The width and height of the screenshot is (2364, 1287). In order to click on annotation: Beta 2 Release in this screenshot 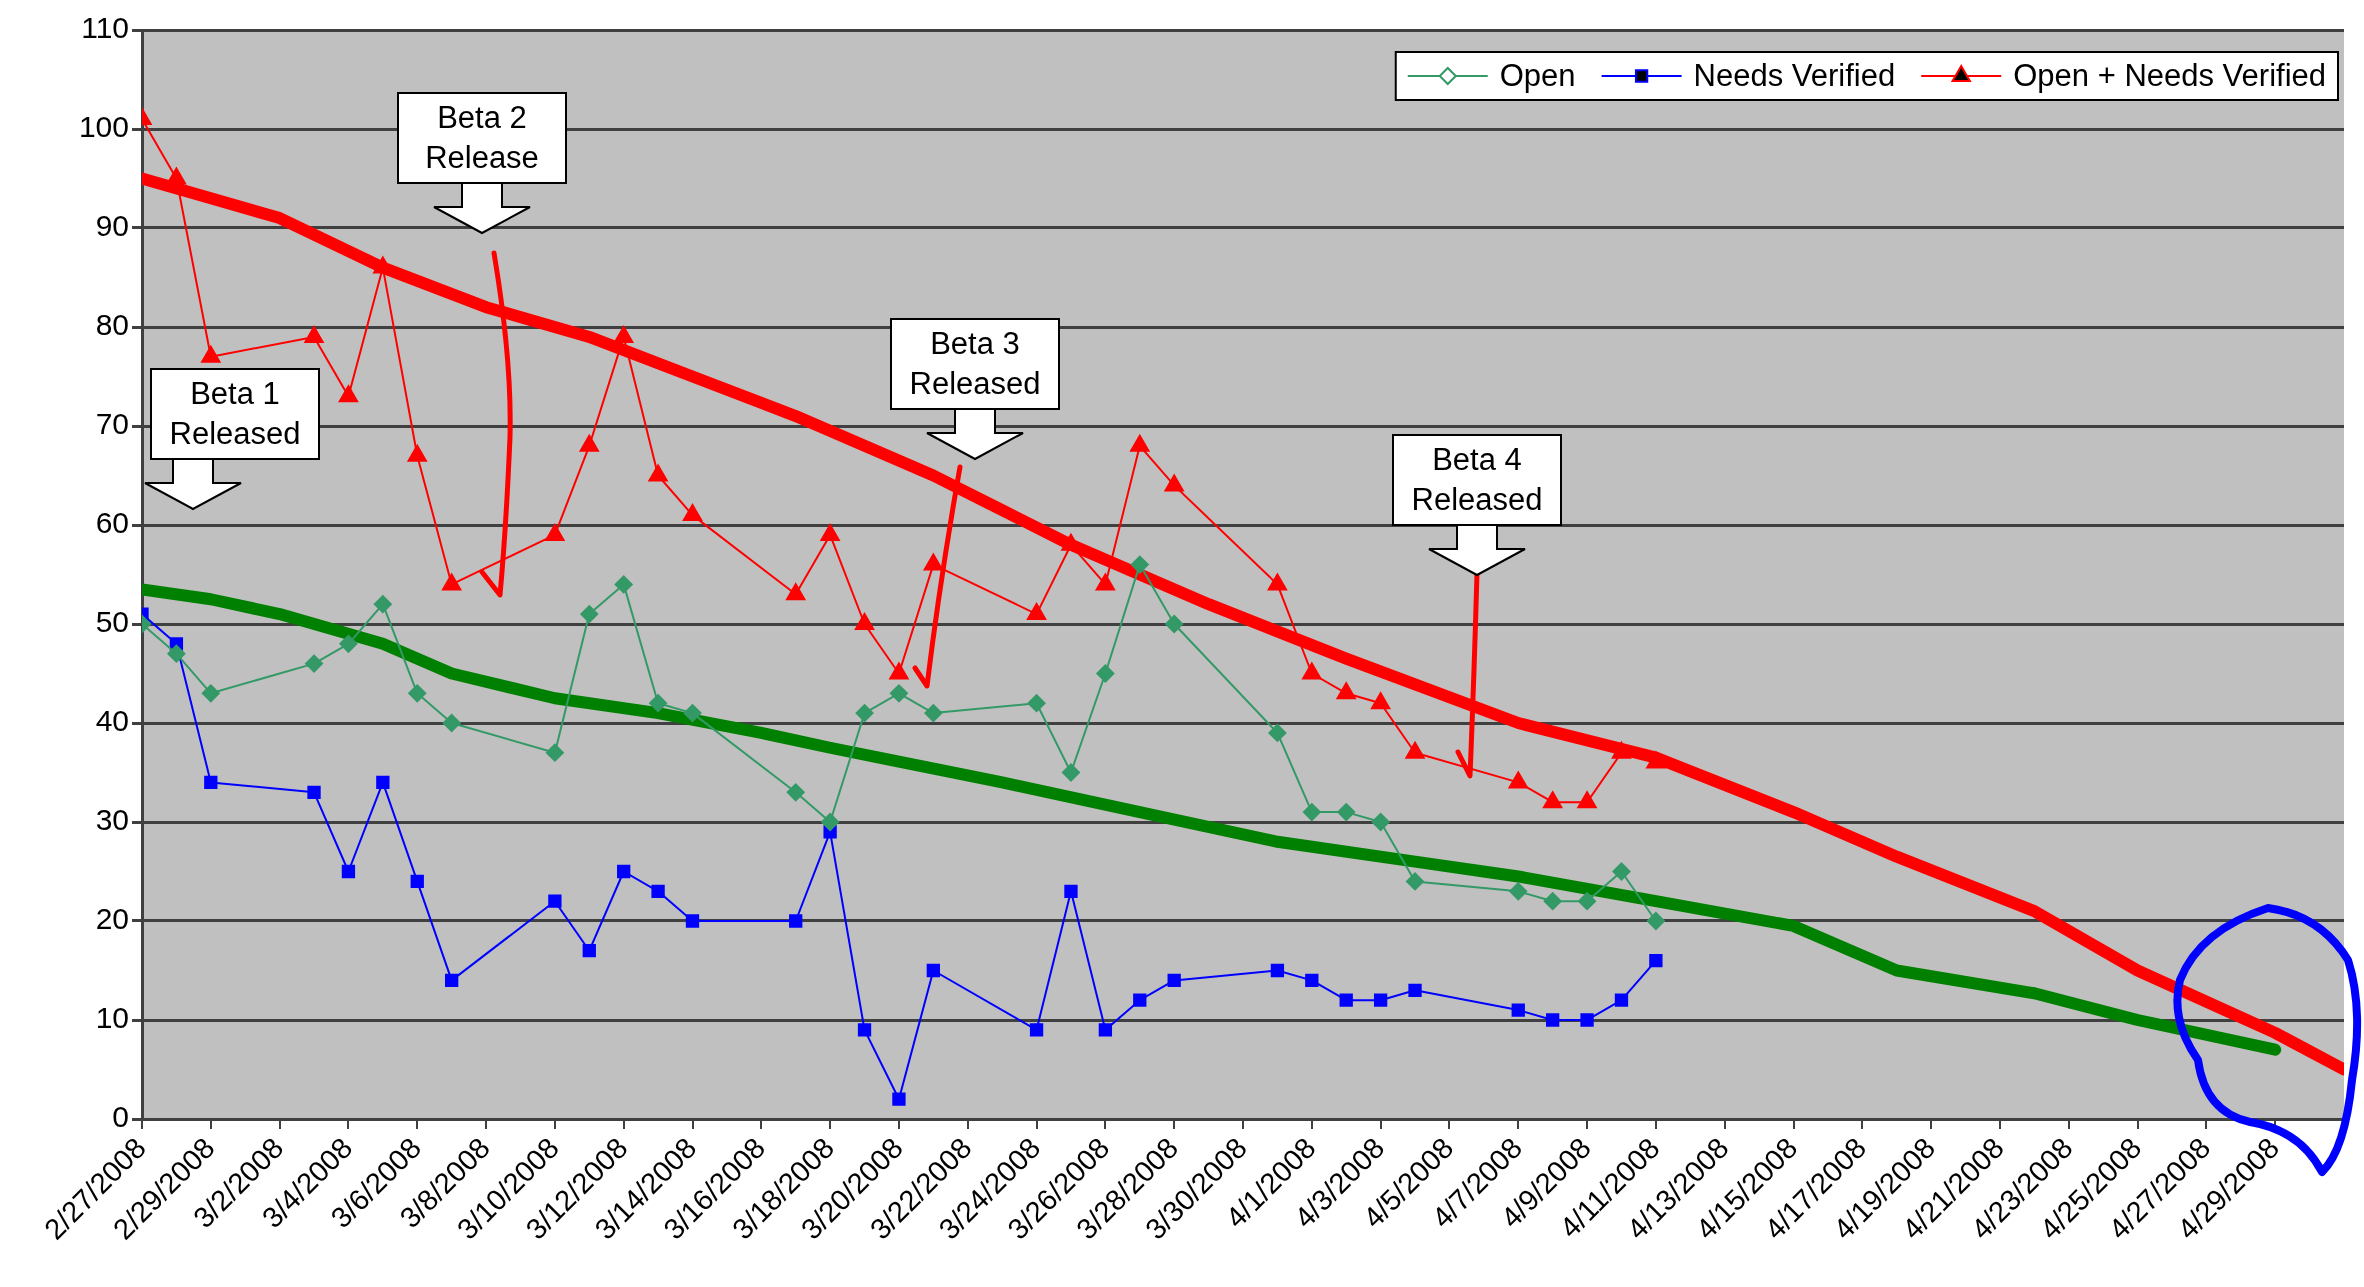, I will do `click(482, 138)`.